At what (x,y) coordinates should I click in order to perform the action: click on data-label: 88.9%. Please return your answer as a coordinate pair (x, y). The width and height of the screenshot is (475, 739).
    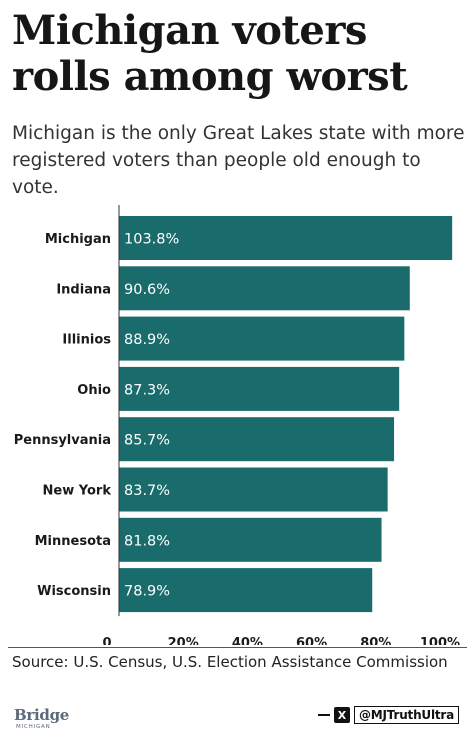
    Looking at the image, I should click on (147, 340).